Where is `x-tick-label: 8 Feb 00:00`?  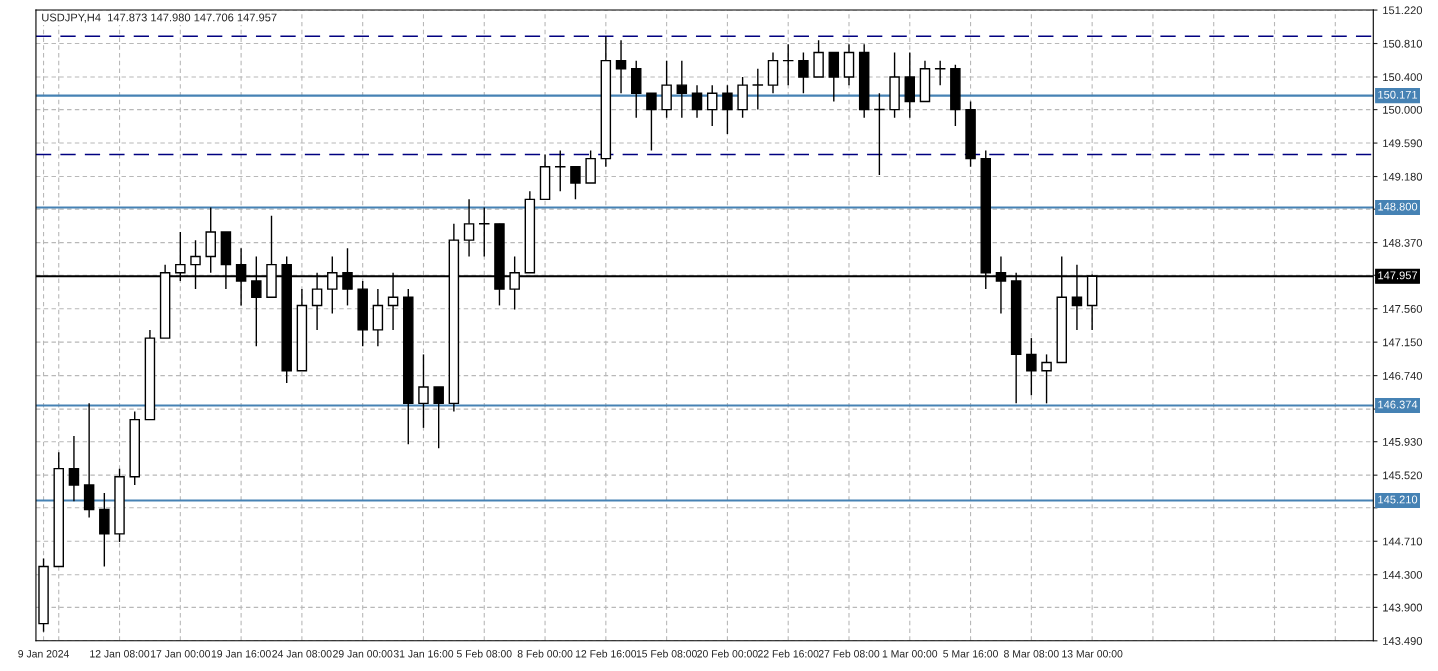 x-tick-label: 8 Feb 00:00 is located at coordinates (545, 653).